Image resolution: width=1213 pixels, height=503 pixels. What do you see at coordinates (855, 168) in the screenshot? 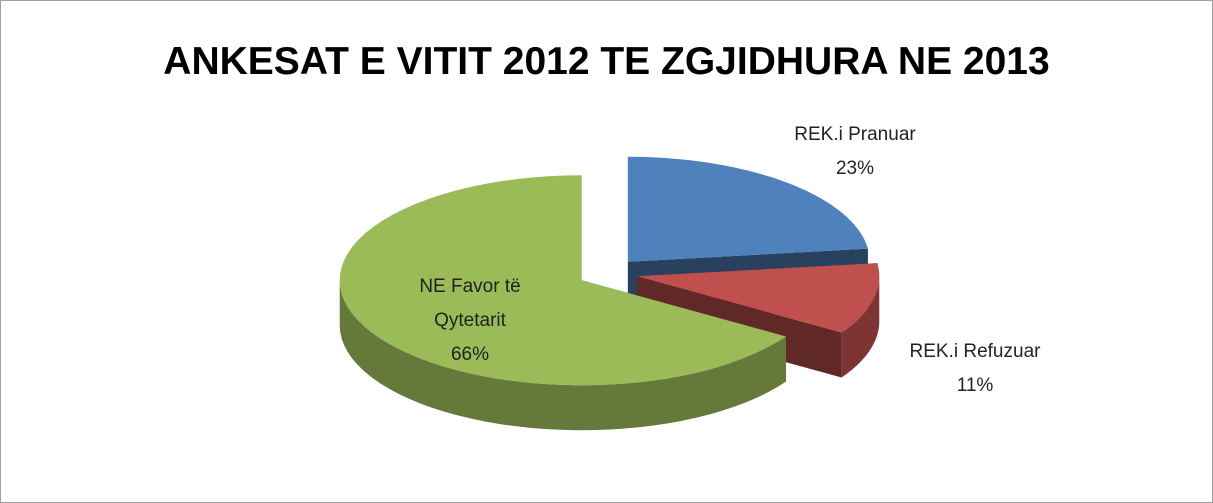
I see `slice-value-label: 23%` at bounding box center [855, 168].